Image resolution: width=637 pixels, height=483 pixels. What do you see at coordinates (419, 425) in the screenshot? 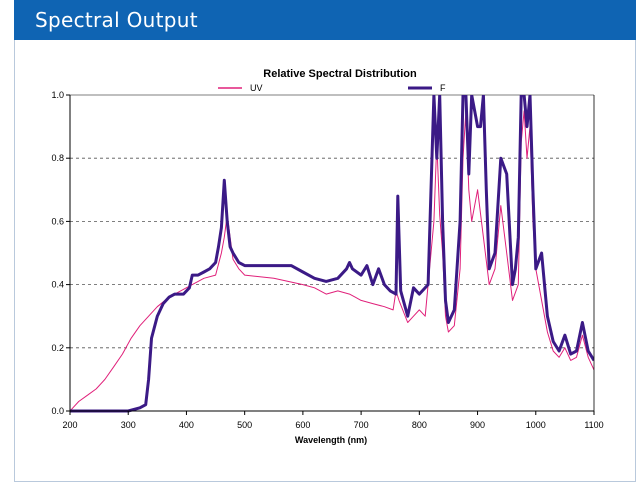
I see `x-tick-label: 800` at bounding box center [419, 425].